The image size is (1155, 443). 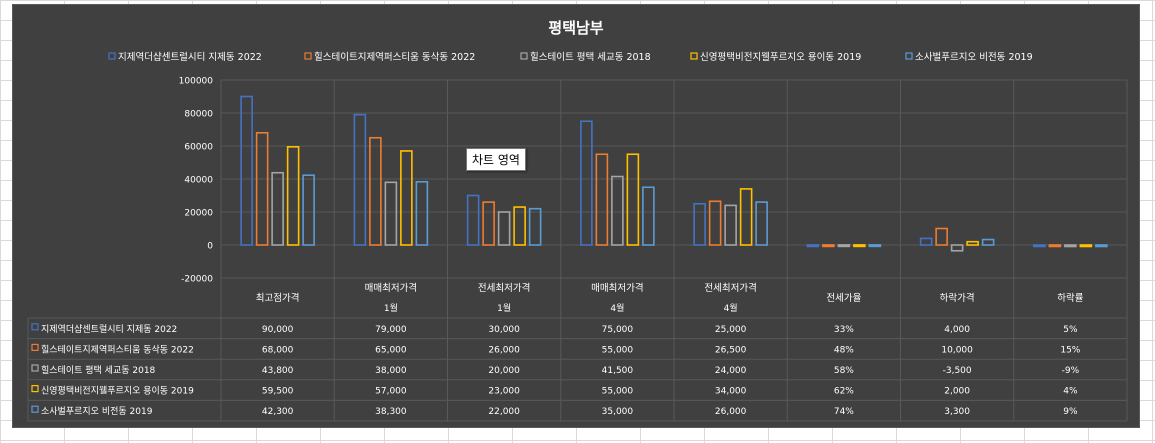 What do you see at coordinates (618, 412) in the screenshot?
I see `table-cell-value: 35,000` at bounding box center [618, 412].